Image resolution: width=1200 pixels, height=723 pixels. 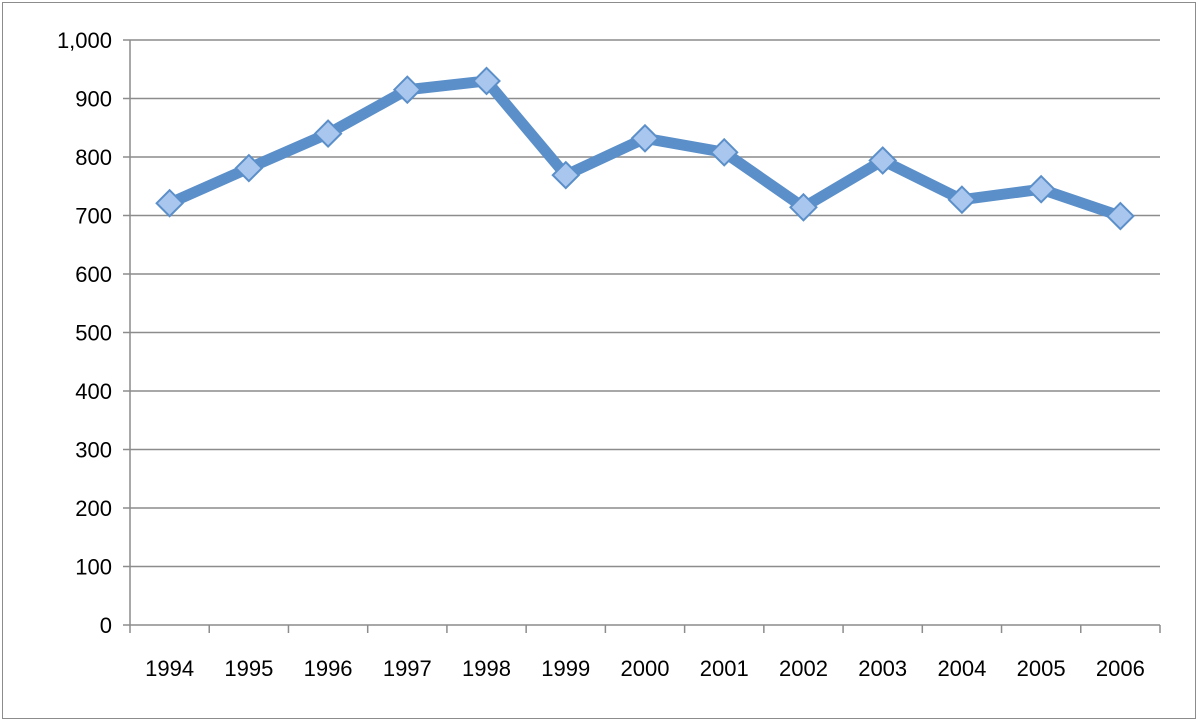 I want to click on y-tick-label: 1,000, so click(x=84, y=40).